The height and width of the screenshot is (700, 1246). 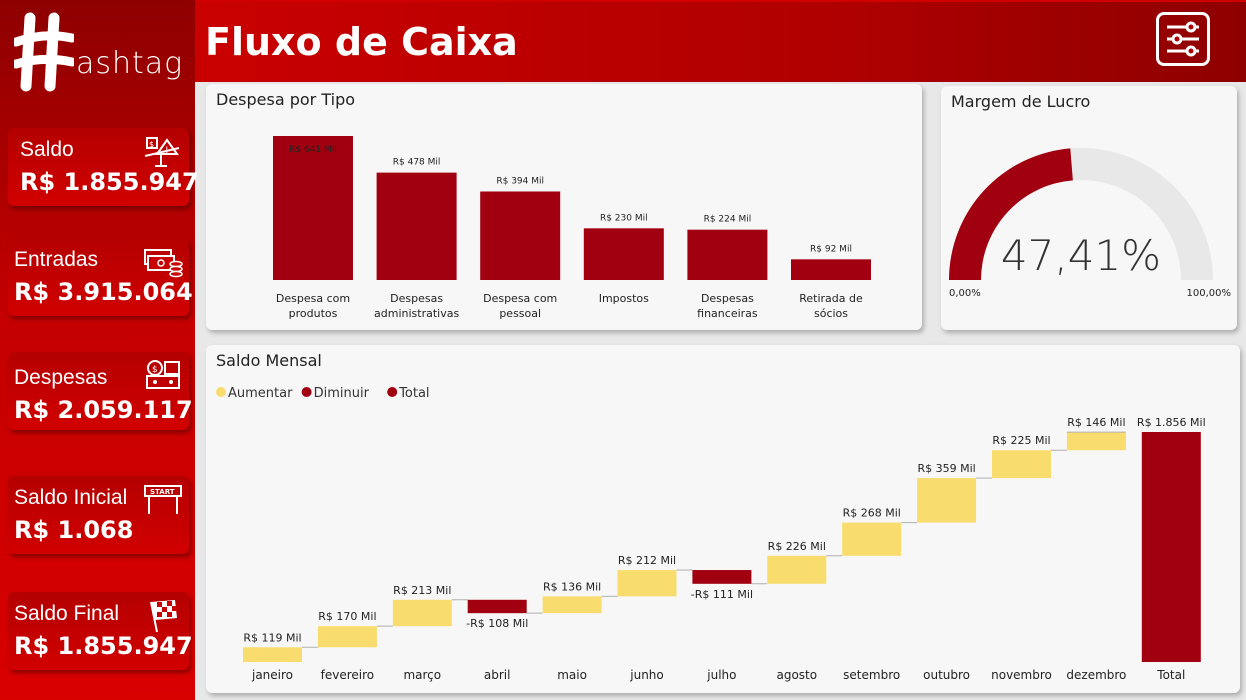 What do you see at coordinates (100, 631) in the screenshot?
I see `kpi-card-saldo-final: Saldo Final R$ 1.855.947` at bounding box center [100, 631].